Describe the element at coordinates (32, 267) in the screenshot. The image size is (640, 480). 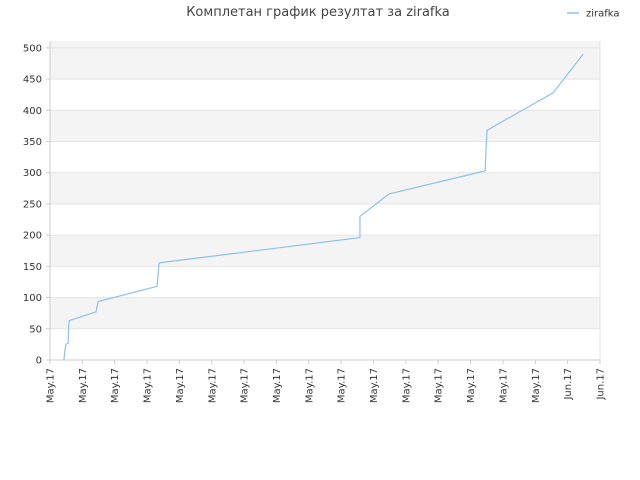
I see `y-tick-label: 150` at that location.